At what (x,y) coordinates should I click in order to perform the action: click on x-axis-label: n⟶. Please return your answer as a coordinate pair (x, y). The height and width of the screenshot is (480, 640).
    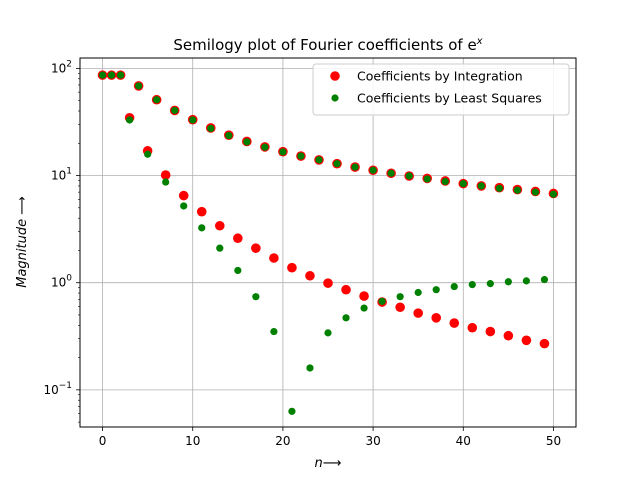
    Looking at the image, I should click on (328, 463).